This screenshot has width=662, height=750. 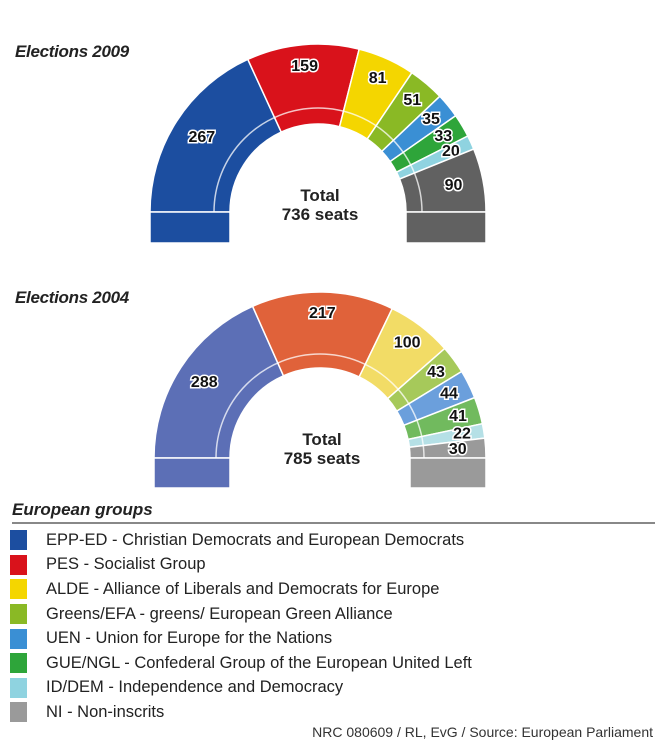 What do you see at coordinates (412, 100) in the screenshot?
I see `seat-label-greens-efa: 51` at bounding box center [412, 100].